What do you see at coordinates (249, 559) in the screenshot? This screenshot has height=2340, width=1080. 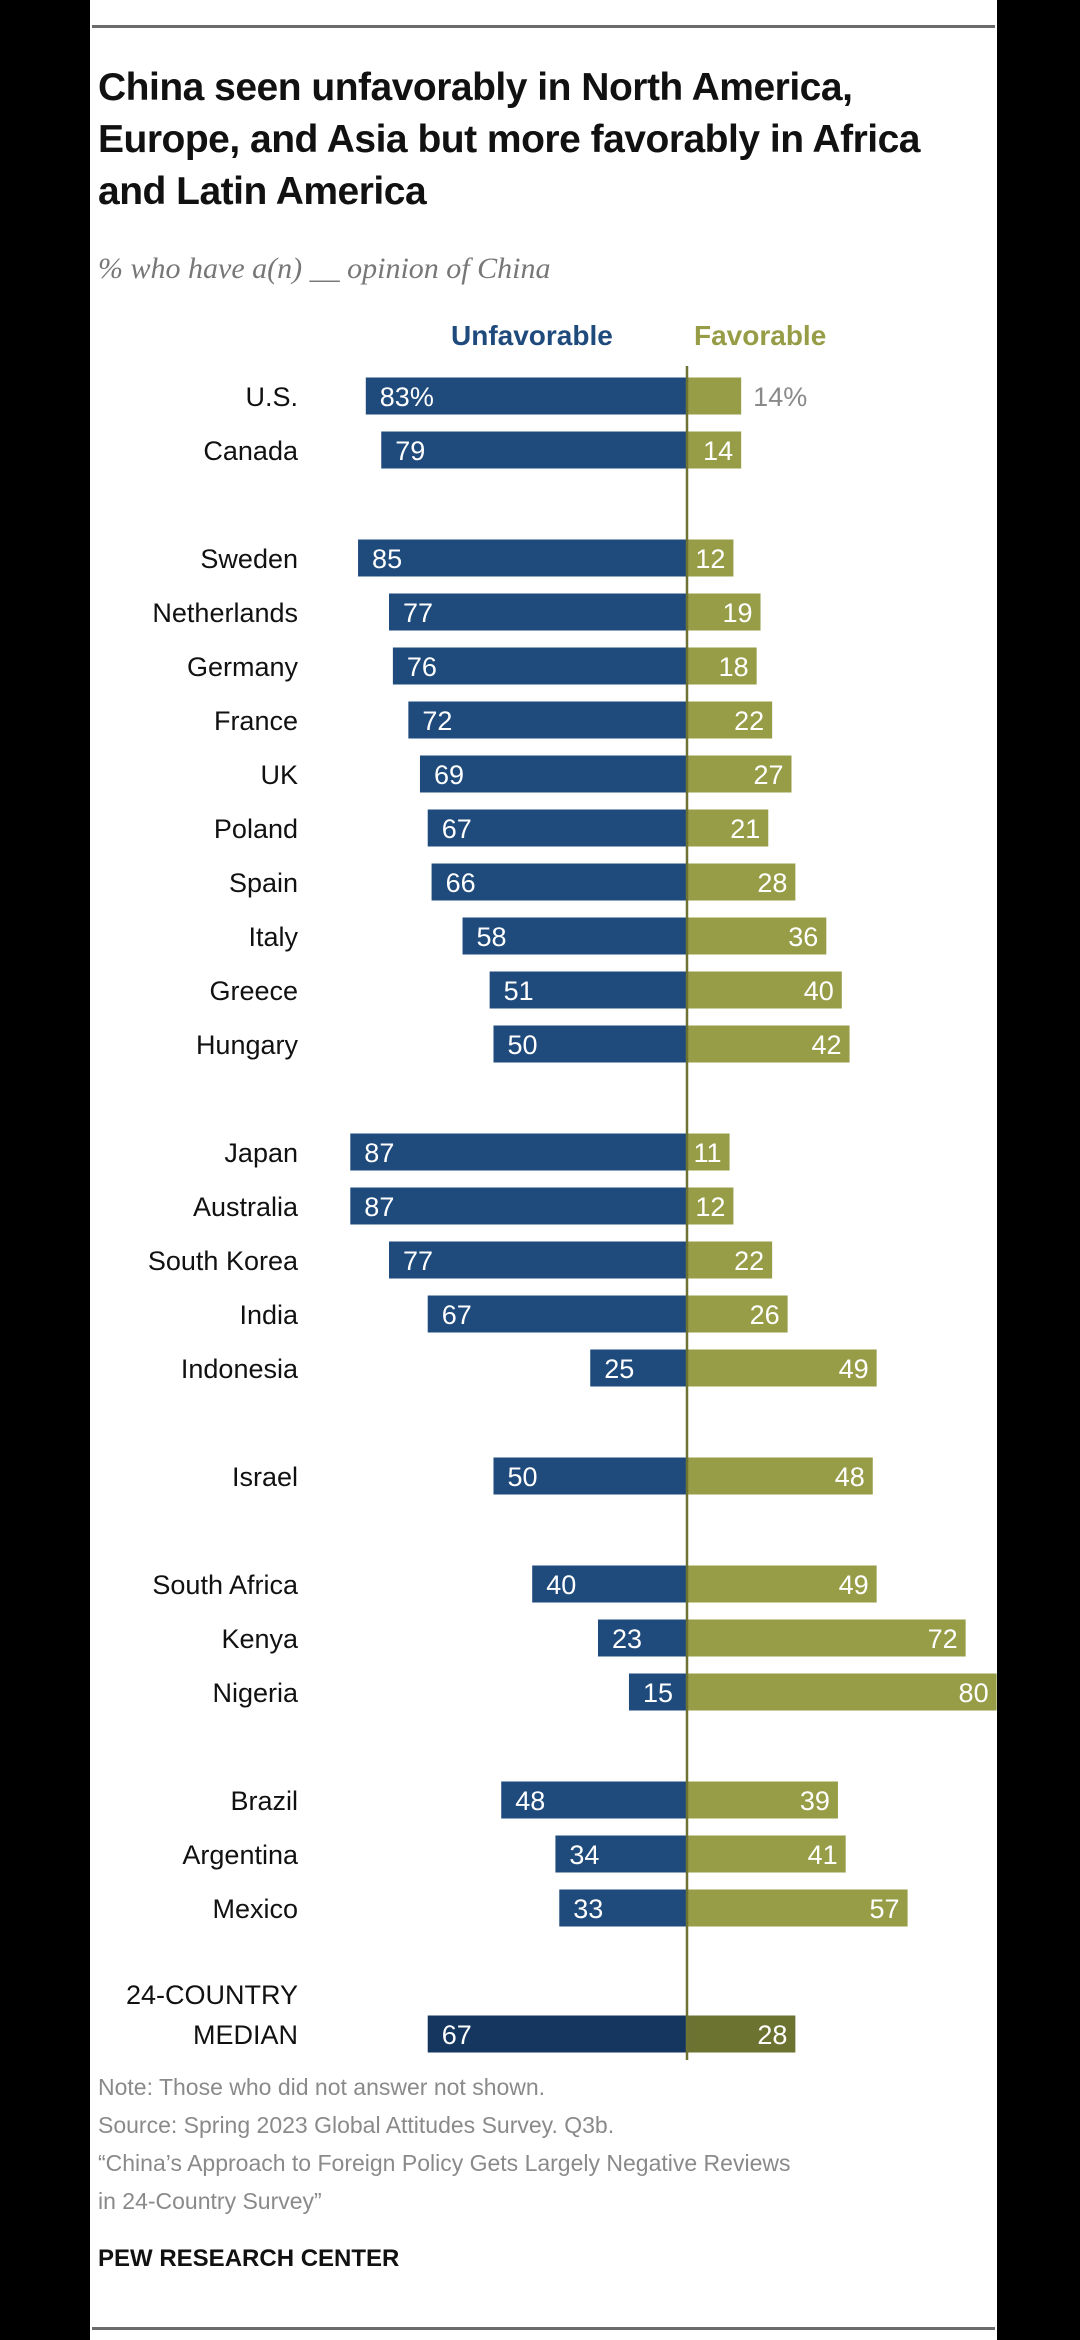 I see `category-label: Sweden` at bounding box center [249, 559].